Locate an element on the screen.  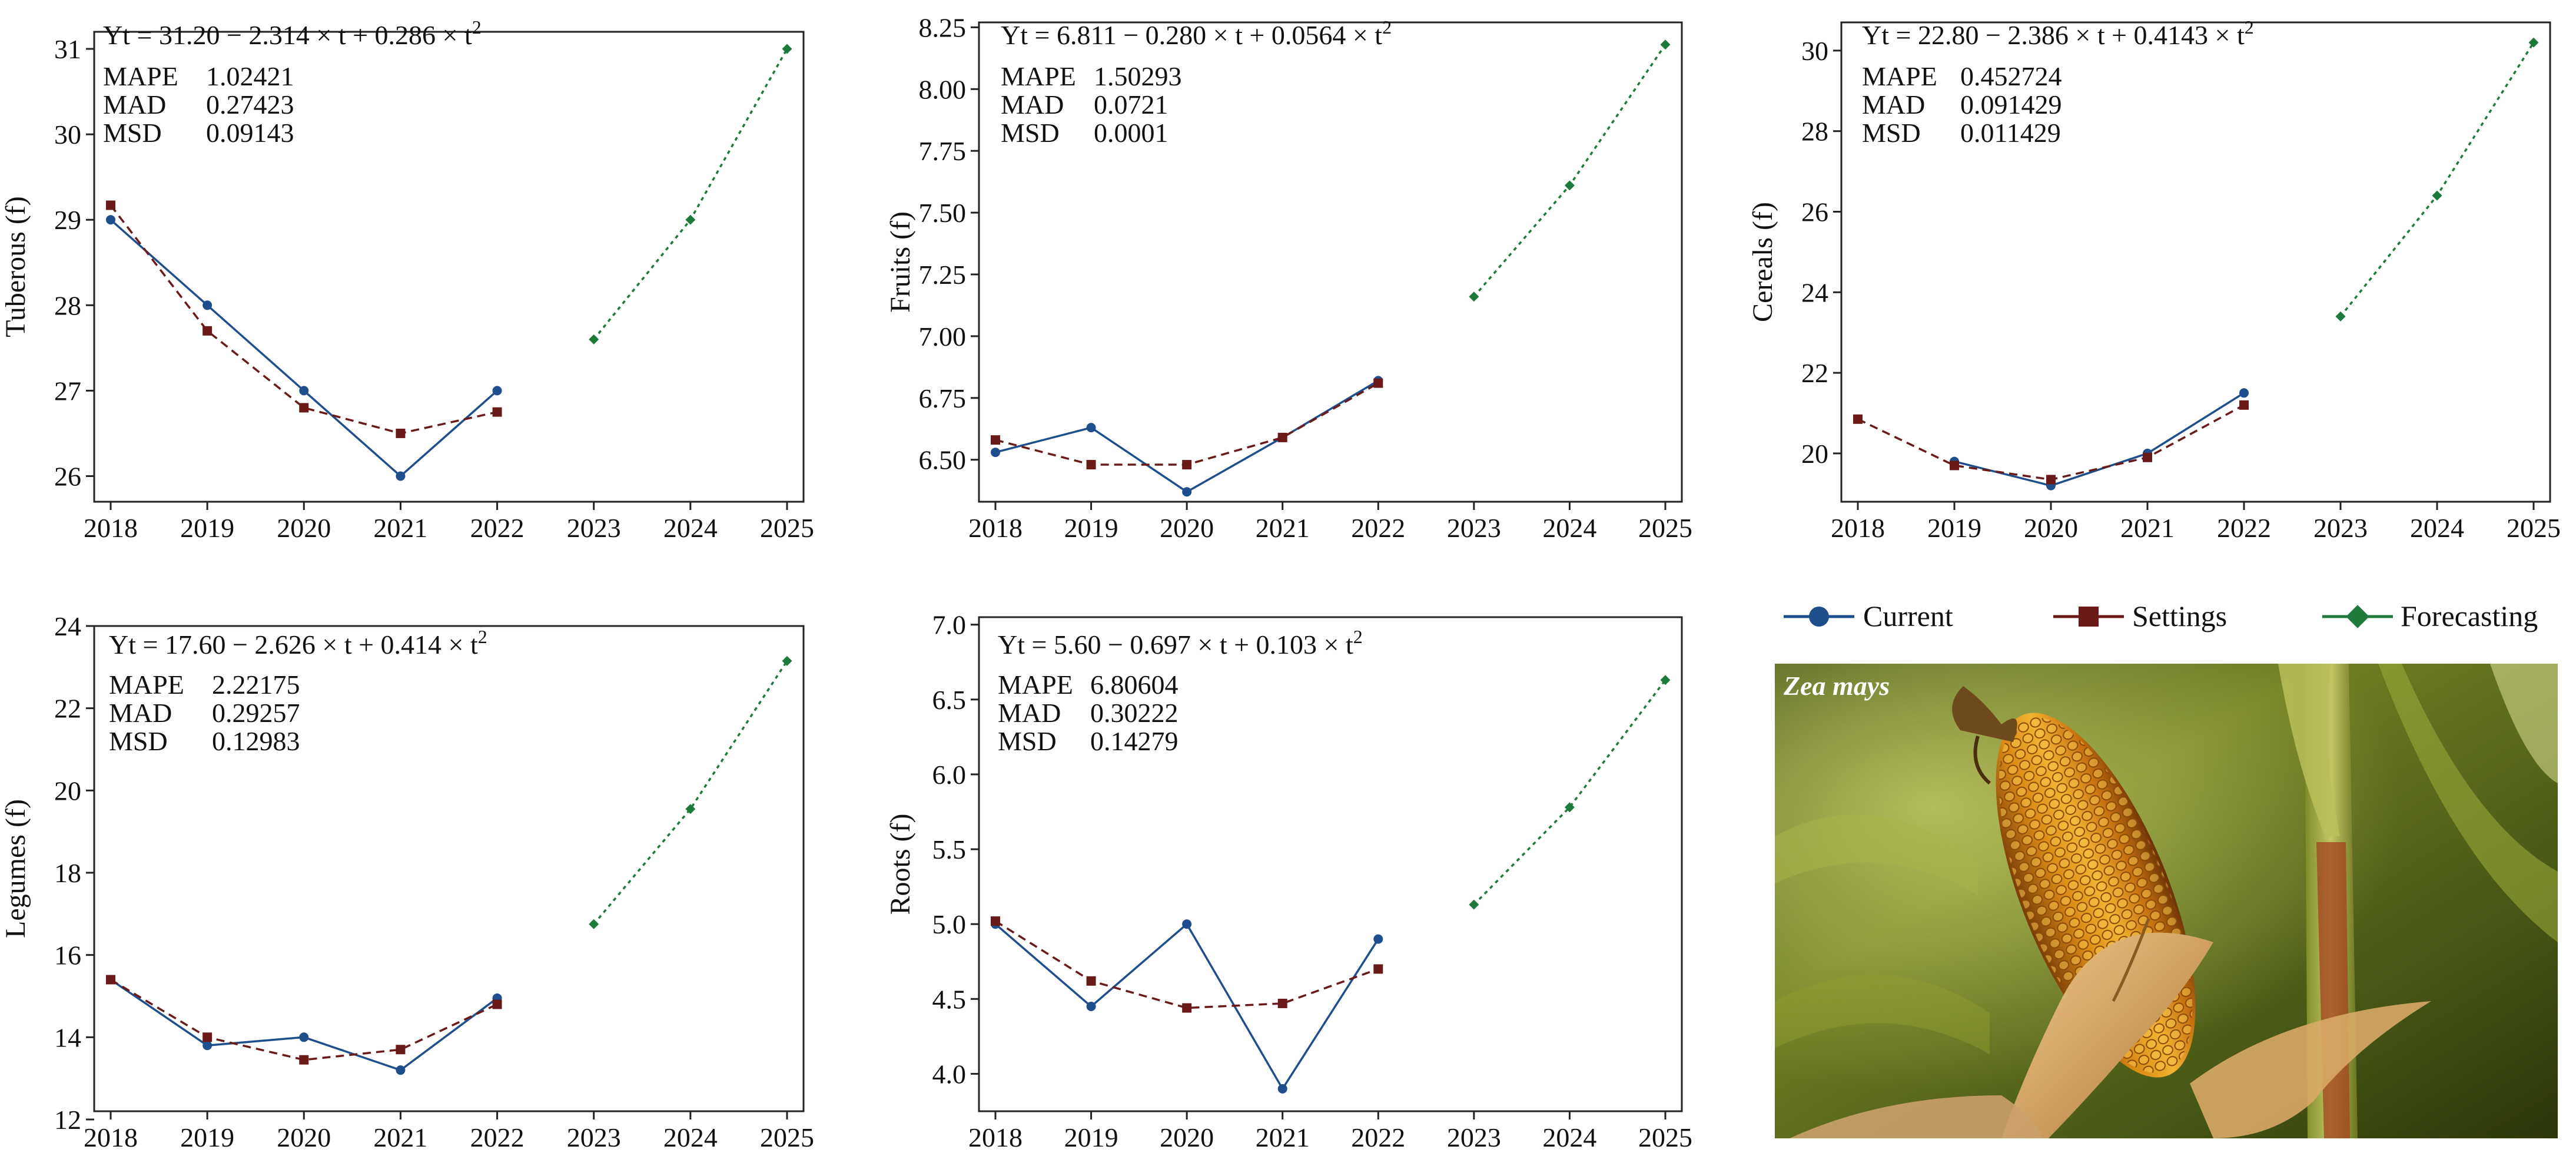
legumes-x-tick-label: 2025 is located at coordinates (787, 1137).